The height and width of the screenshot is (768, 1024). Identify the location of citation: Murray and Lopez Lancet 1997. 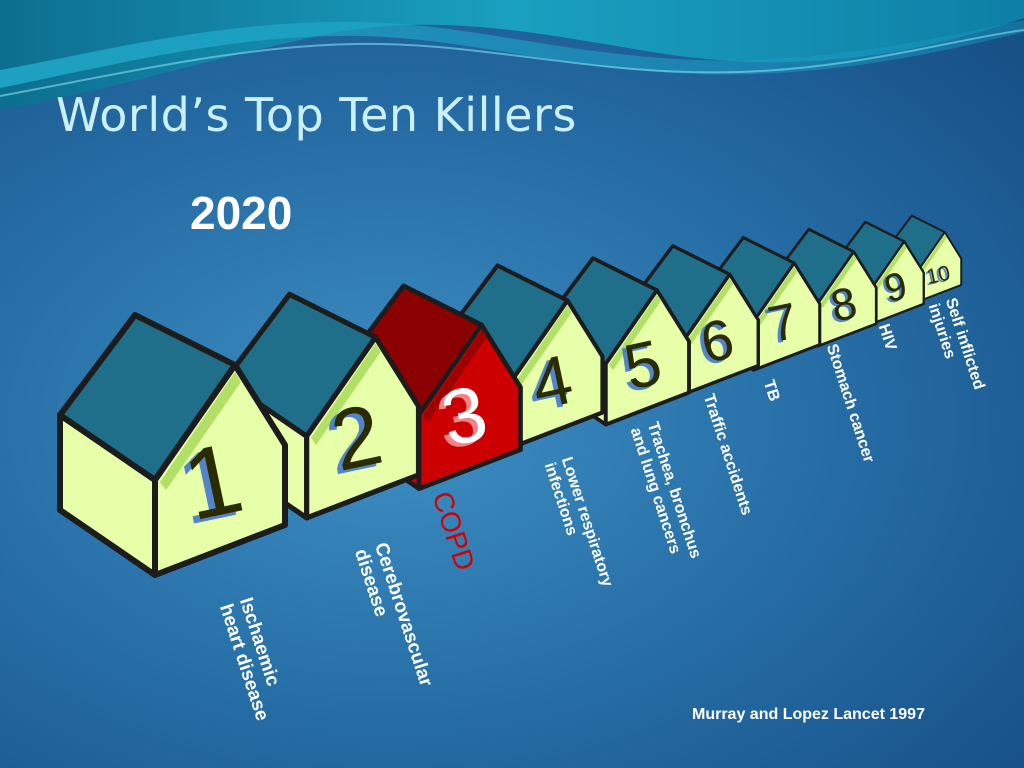
(808, 714).